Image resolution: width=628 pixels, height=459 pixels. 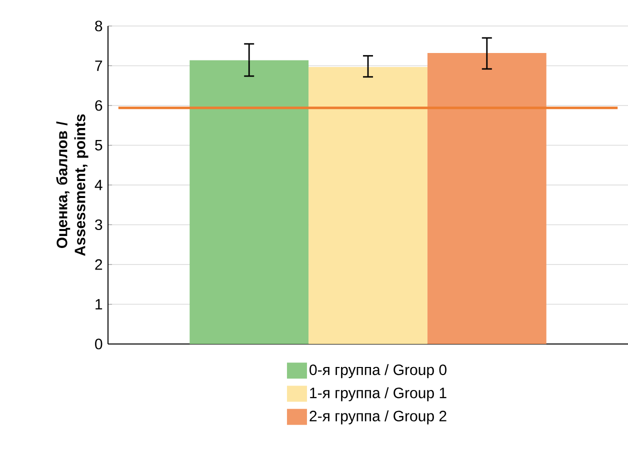 I want to click on y-tick-label: 0, so click(x=98, y=344).